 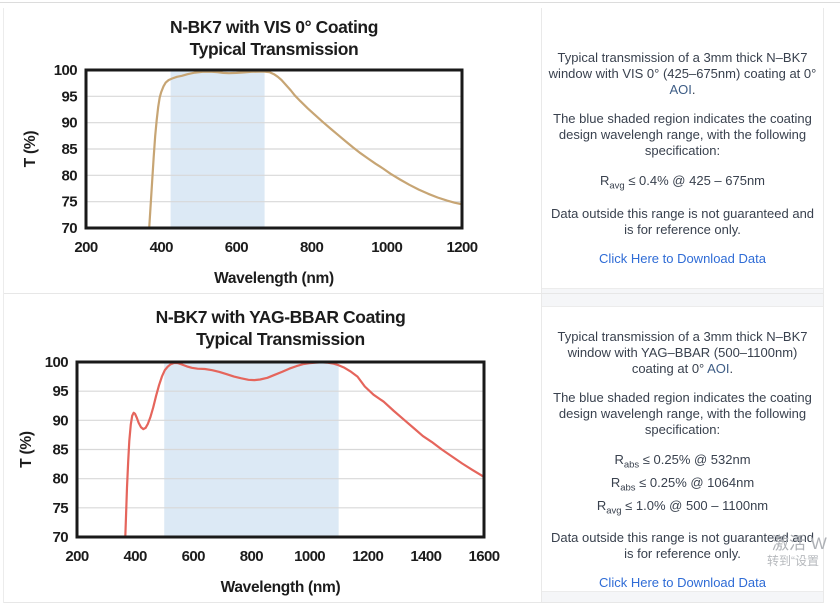 I want to click on svg-text: N-BK7 with YAG-BBAR Coating, so click(x=281, y=317).